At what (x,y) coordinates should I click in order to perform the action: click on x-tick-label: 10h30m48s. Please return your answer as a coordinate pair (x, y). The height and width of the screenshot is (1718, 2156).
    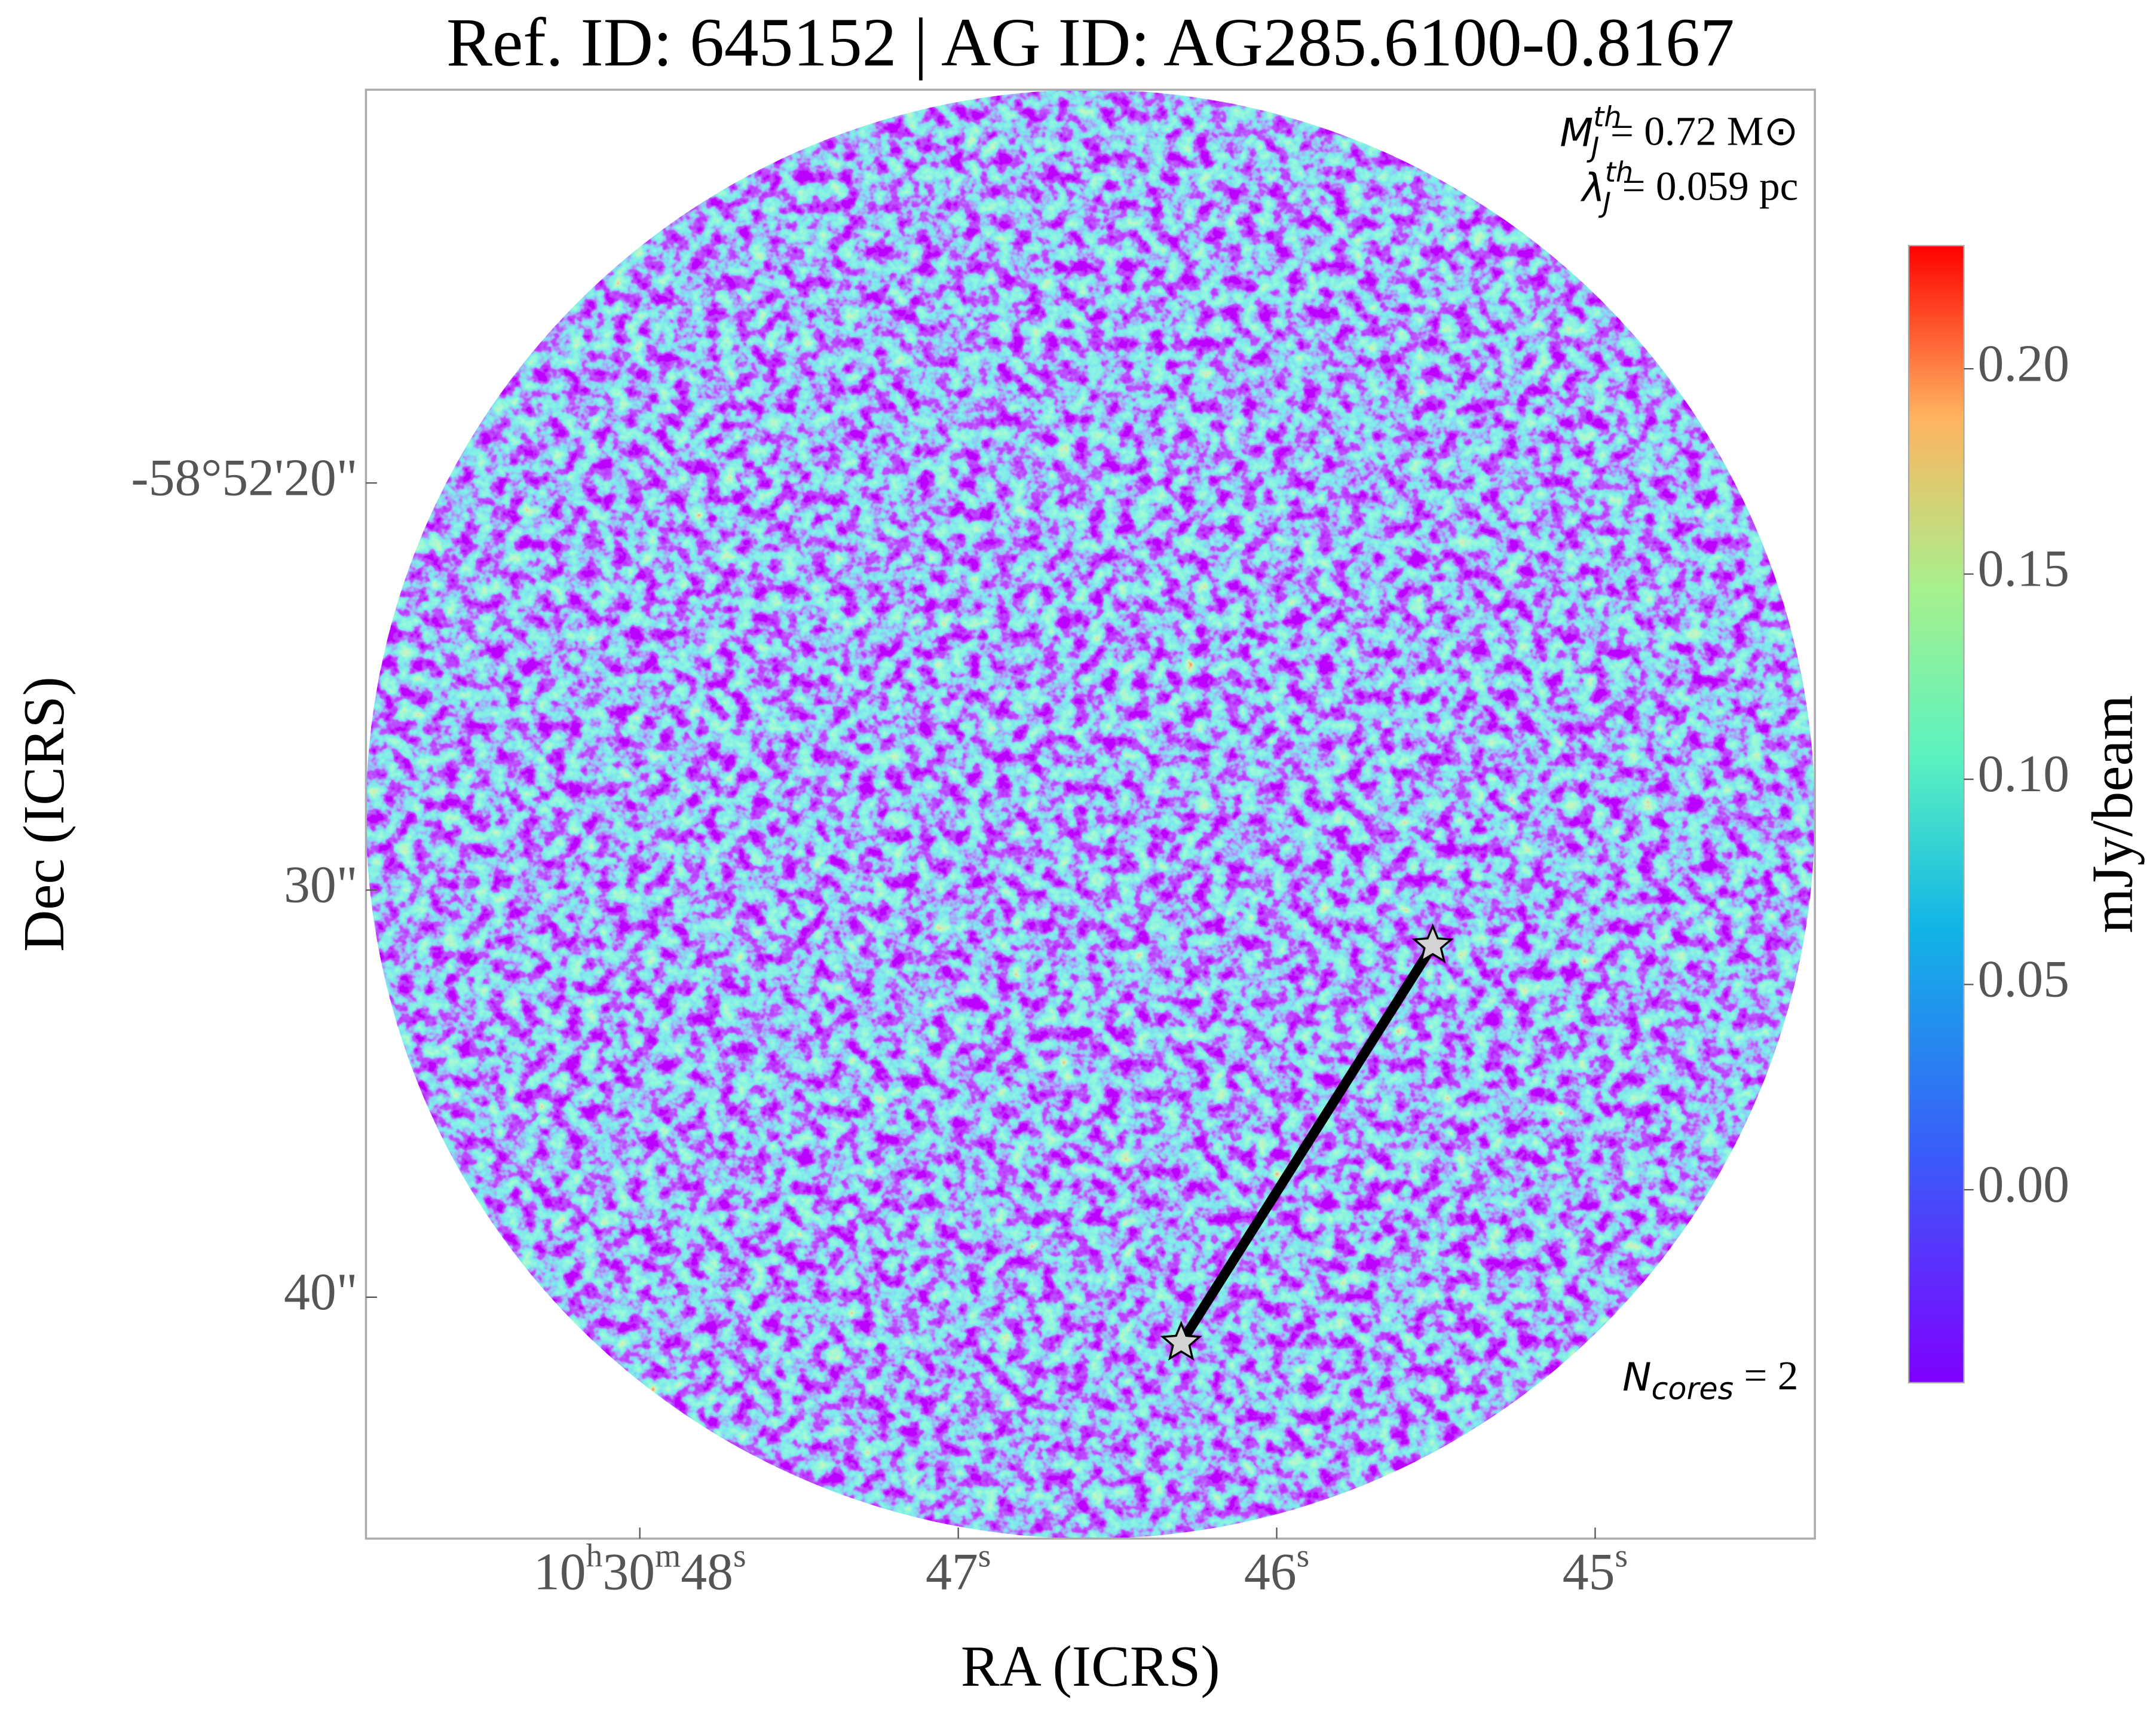
    Looking at the image, I should click on (640, 1569).